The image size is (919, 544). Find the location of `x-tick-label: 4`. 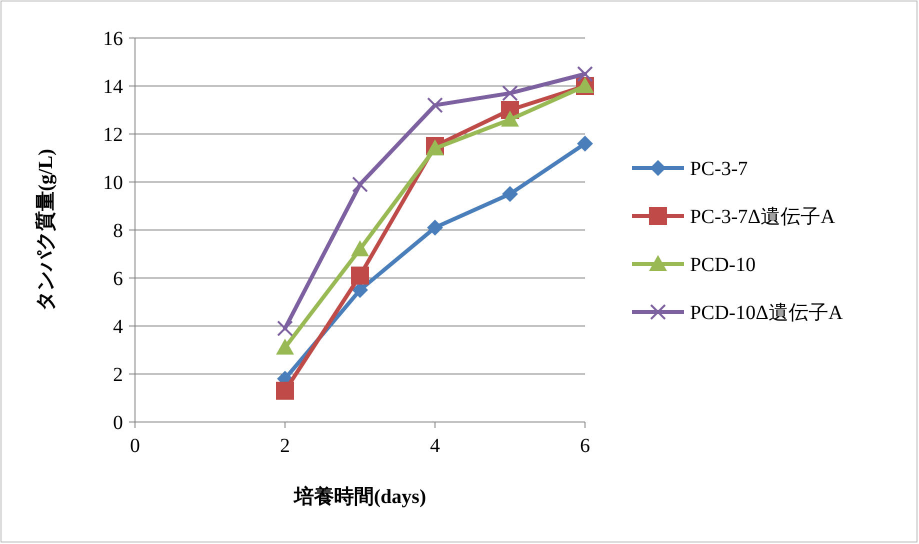

x-tick-label: 4 is located at coordinates (435, 446).